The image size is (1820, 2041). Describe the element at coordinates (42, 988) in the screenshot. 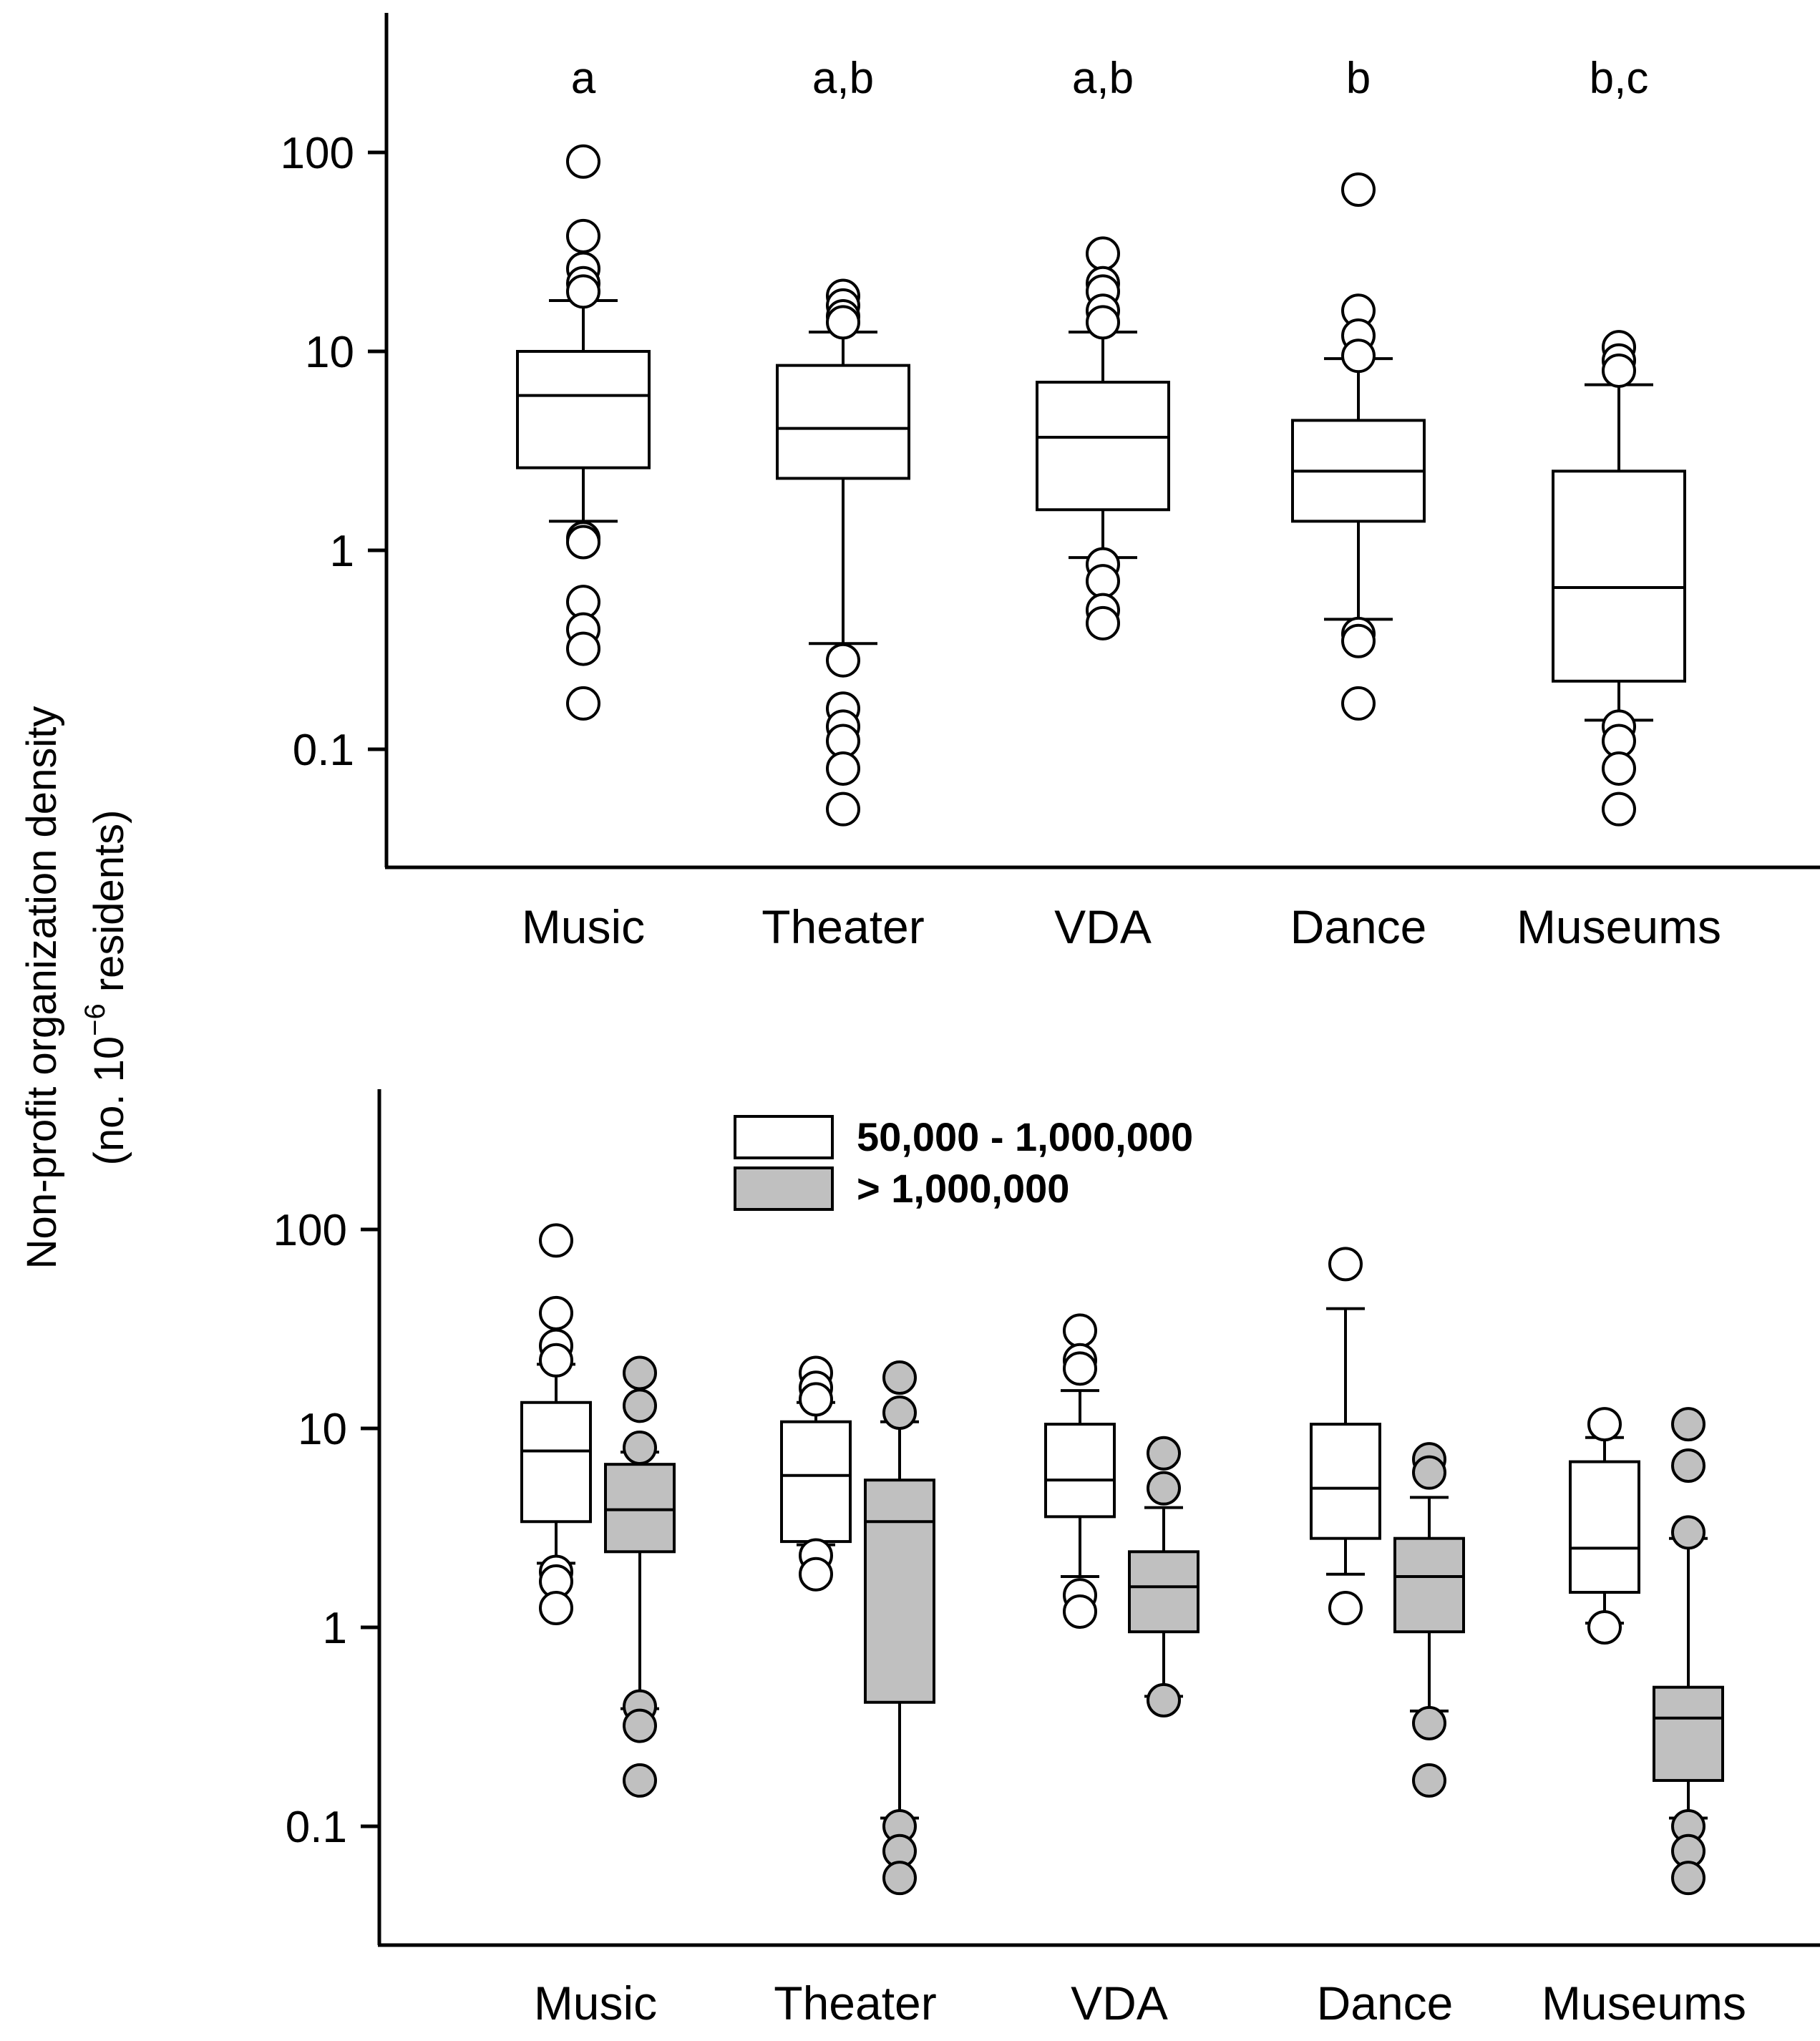

I see `y-axis-title-line1: Non-profit organization density` at that location.